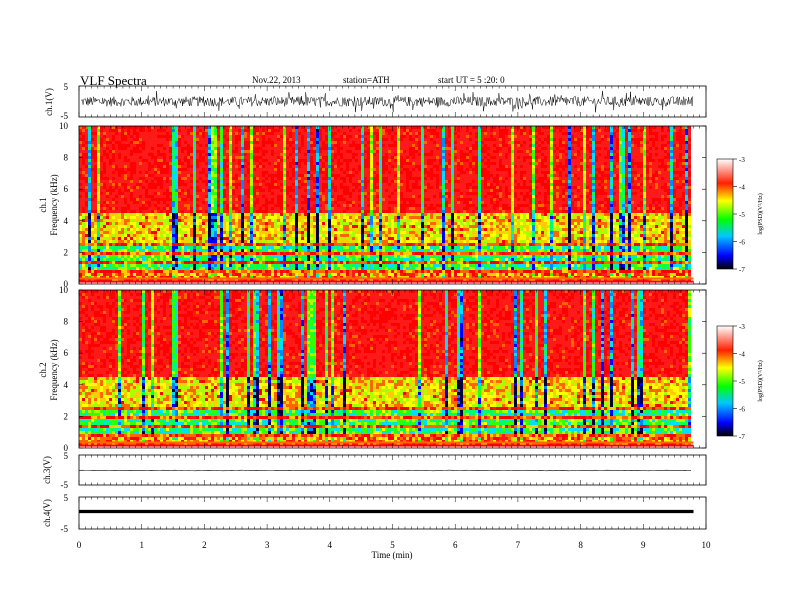  I want to click on x-tick-label: 0, so click(79, 545).